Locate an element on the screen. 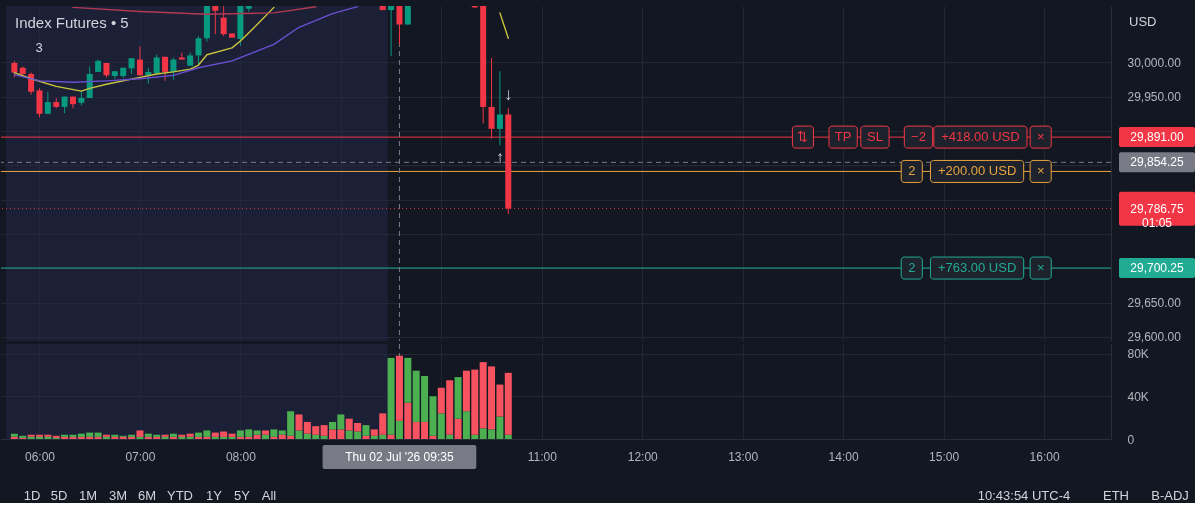 This screenshot has width=1200, height=505. x-tick-label: 08:00 is located at coordinates (241, 456).